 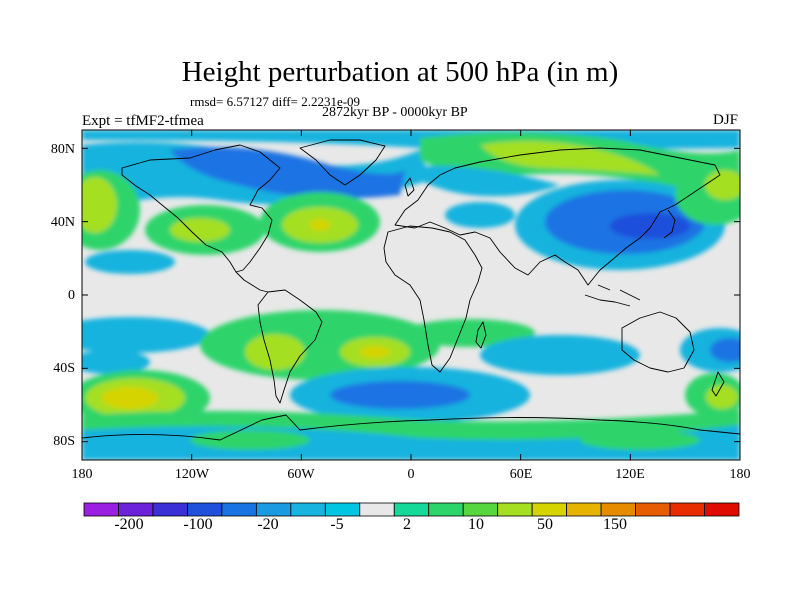 What do you see at coordinates (268, 524) in the screenshot?
I see `colorbar-label-neg20: -20` at bounding box center [268, 524].